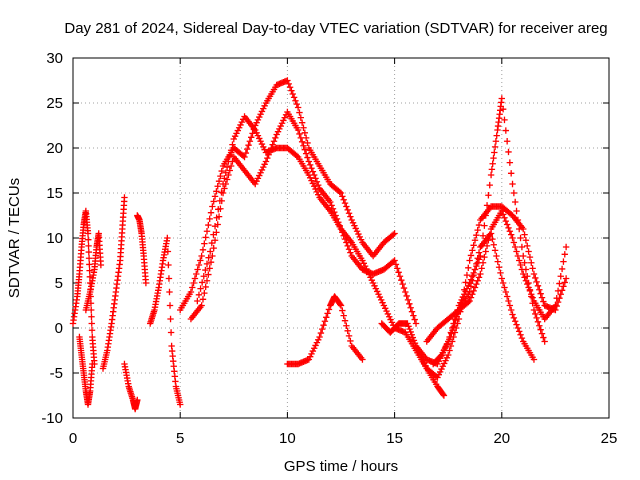  Describe the element at coordinates (14, 238) in the screenshot. I see `y-axis-label: SDTVAR / TECUs` at that location.